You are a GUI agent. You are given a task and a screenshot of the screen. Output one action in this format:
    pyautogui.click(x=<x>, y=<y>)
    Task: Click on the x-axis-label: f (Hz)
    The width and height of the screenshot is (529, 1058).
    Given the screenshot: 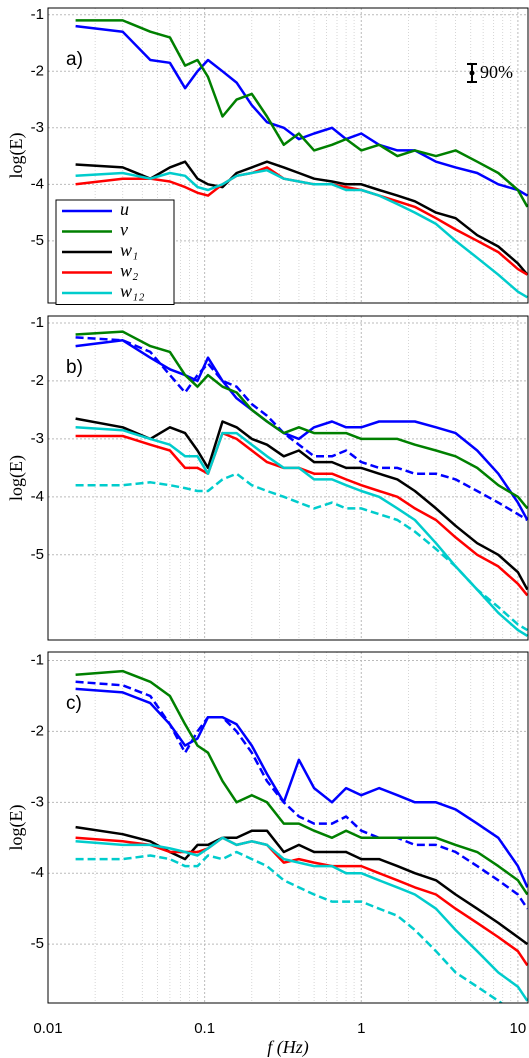 What is the action you would take?
    pyautogui.click(x=288, y=1047)
    